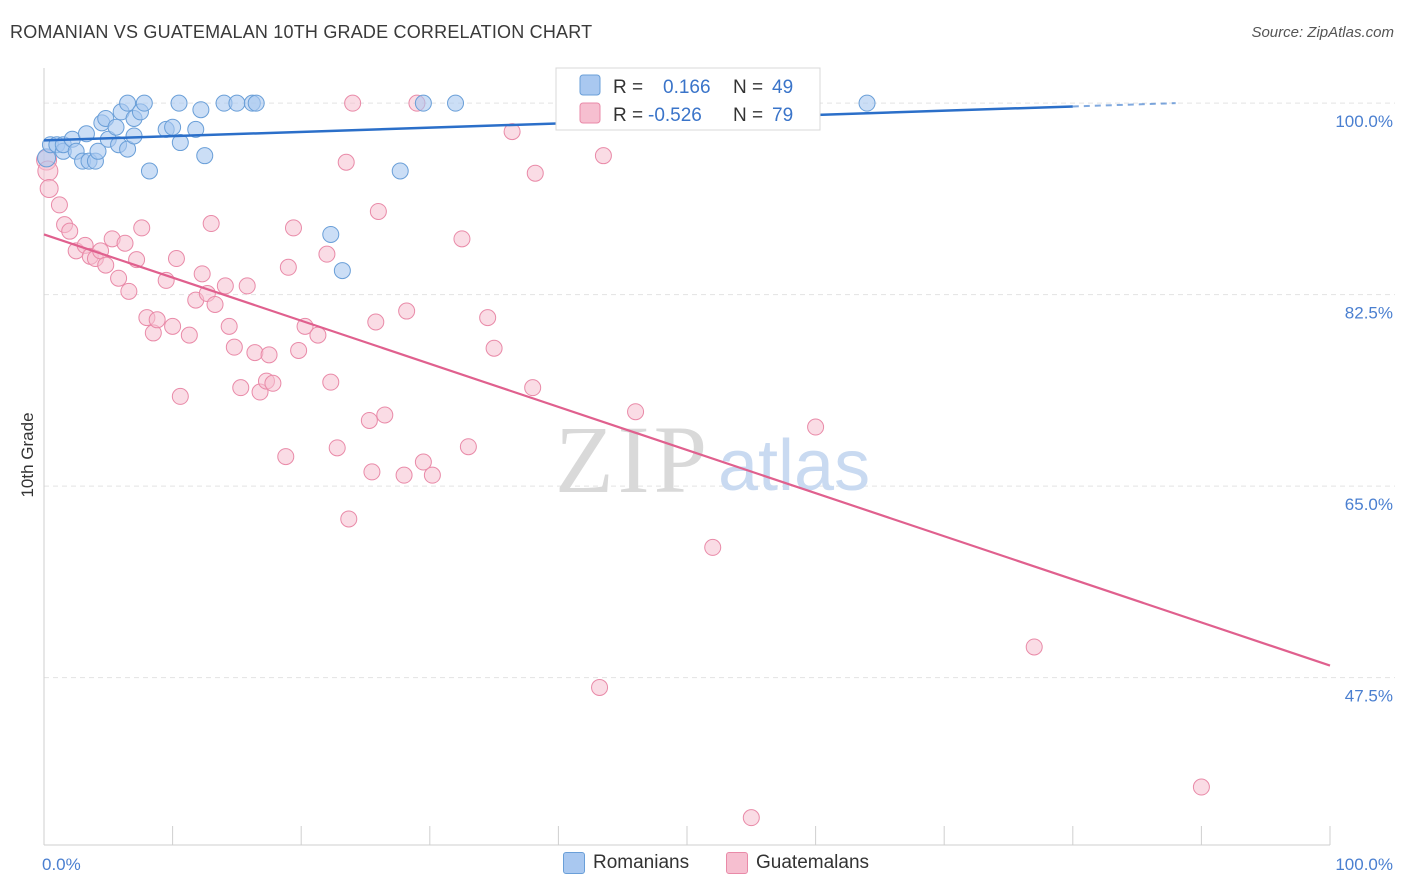 This screenshot has width=1406, height=892. Describe the element at coordinates (782, 87) in the screenshot. I see `legend-romanians-n-value: 49` at that location.